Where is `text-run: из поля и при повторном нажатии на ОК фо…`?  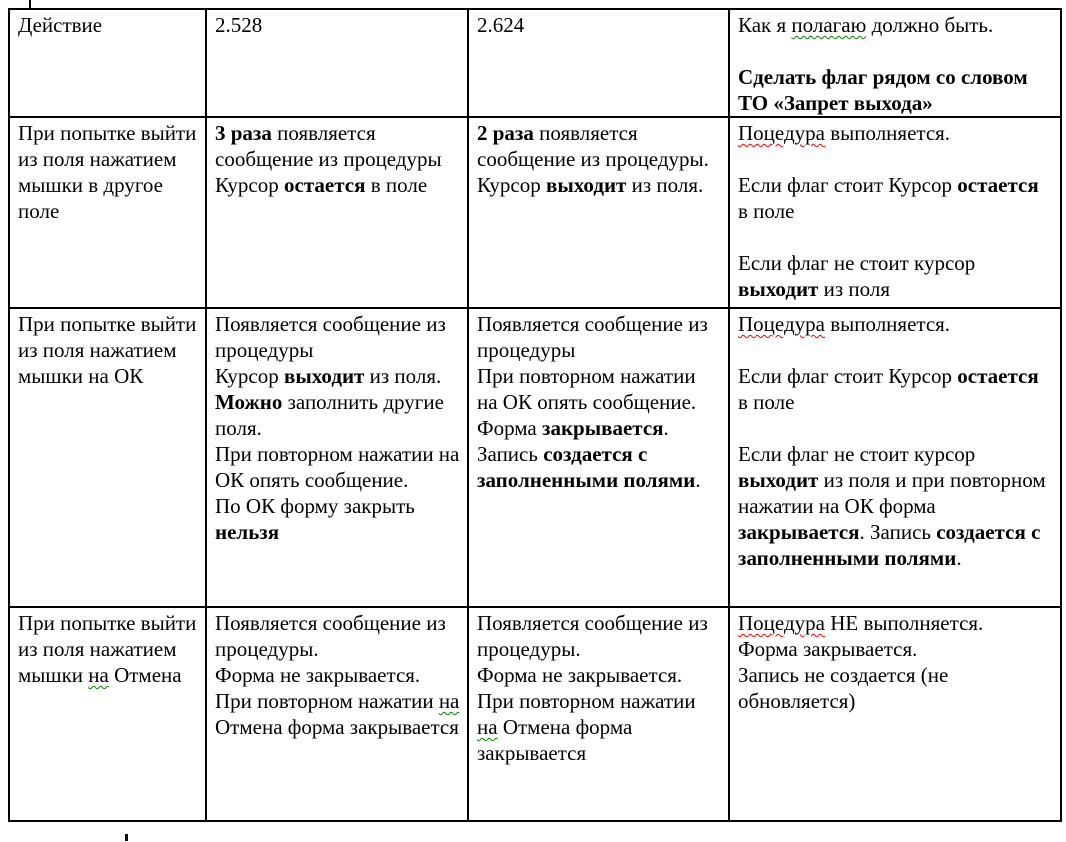 text-run: из поля и при повторном нажатии на ОК фо… is located at coordinates (892, 493).